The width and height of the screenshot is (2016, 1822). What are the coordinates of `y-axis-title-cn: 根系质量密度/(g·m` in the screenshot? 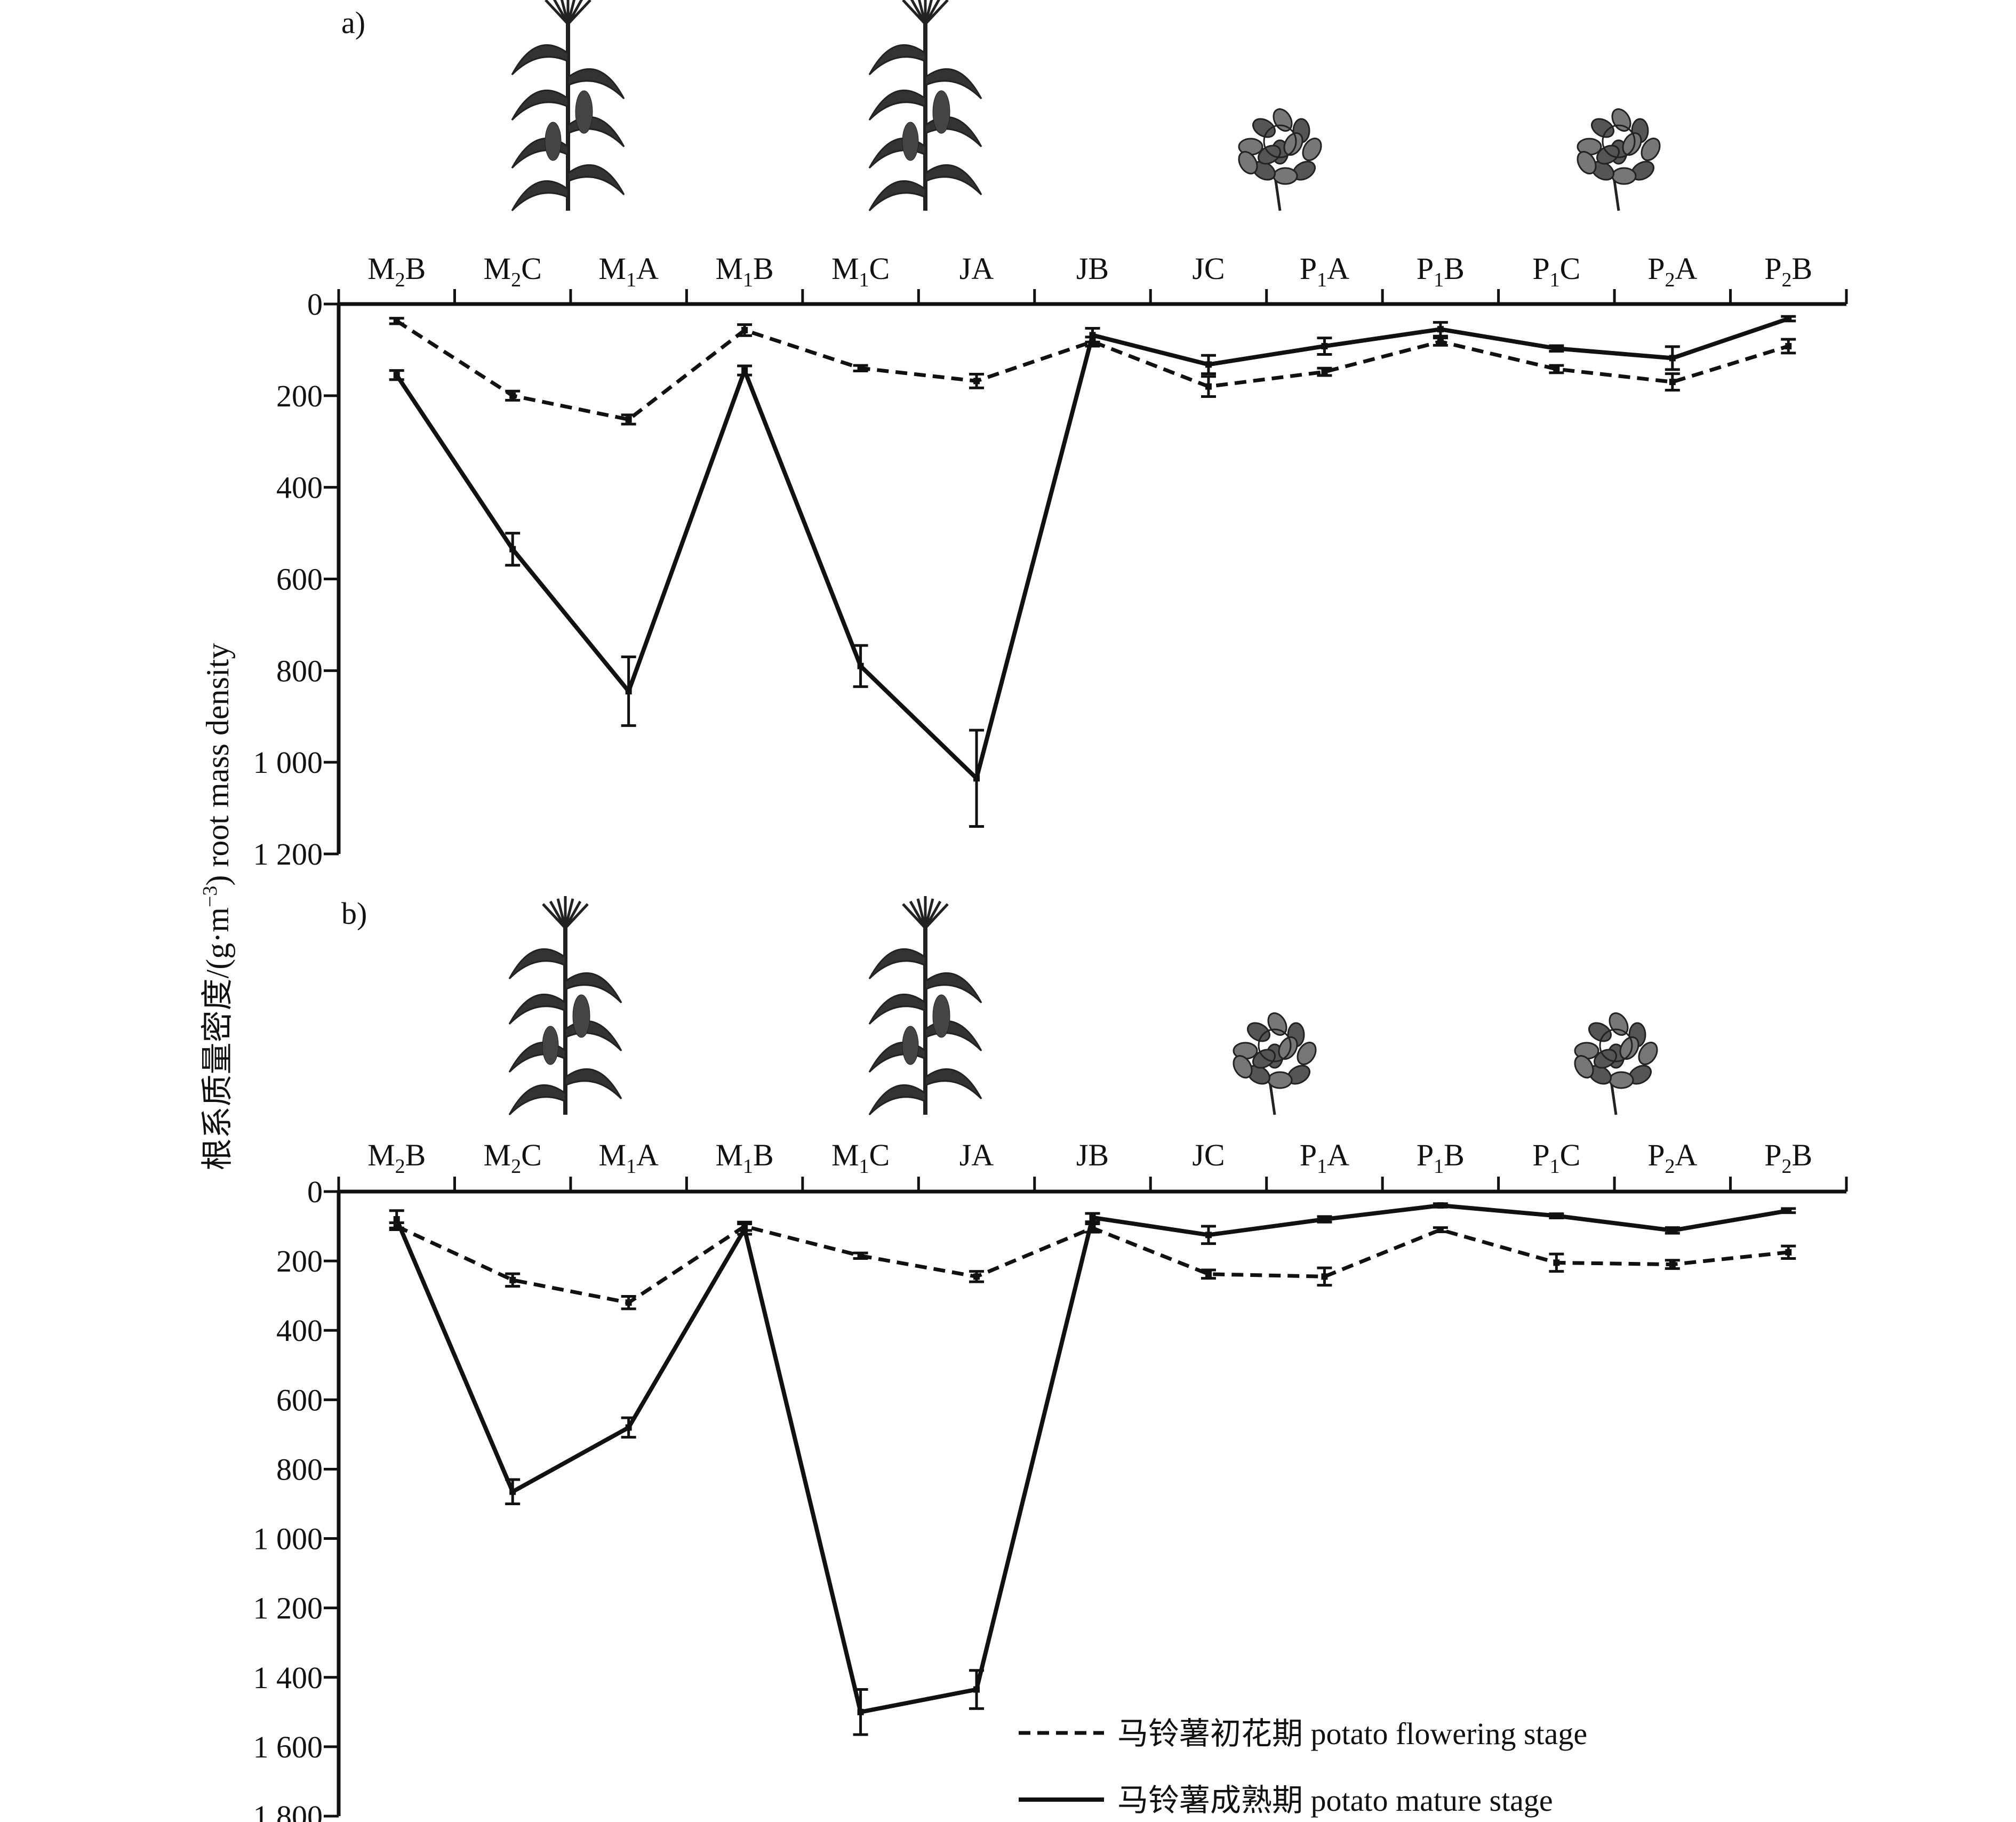 It's located at (217, 1038).